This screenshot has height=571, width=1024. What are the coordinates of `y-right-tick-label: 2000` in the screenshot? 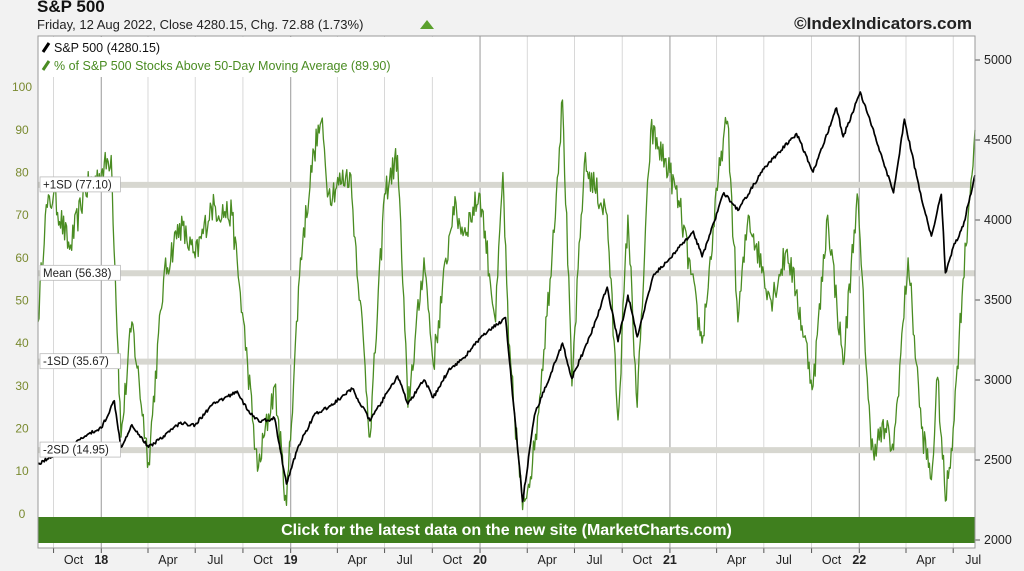 It's located at (998, 540).